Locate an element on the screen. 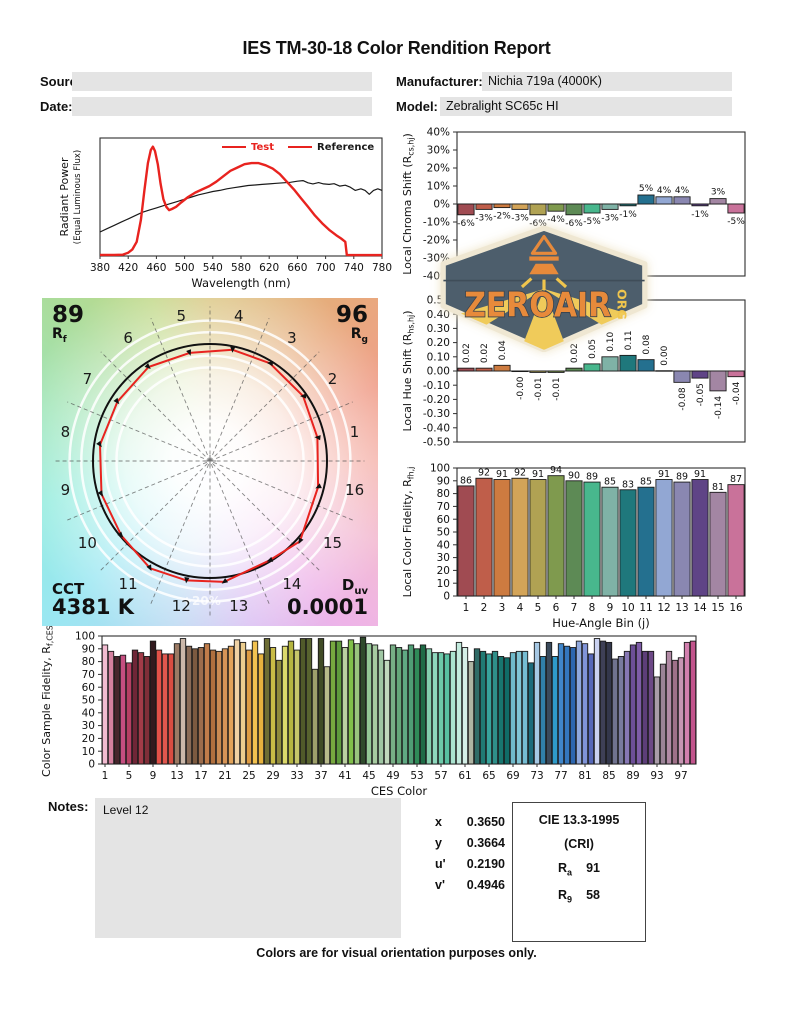 The image size is (793, 1024). svg-text: 41 is located at coordinates (344, 776).